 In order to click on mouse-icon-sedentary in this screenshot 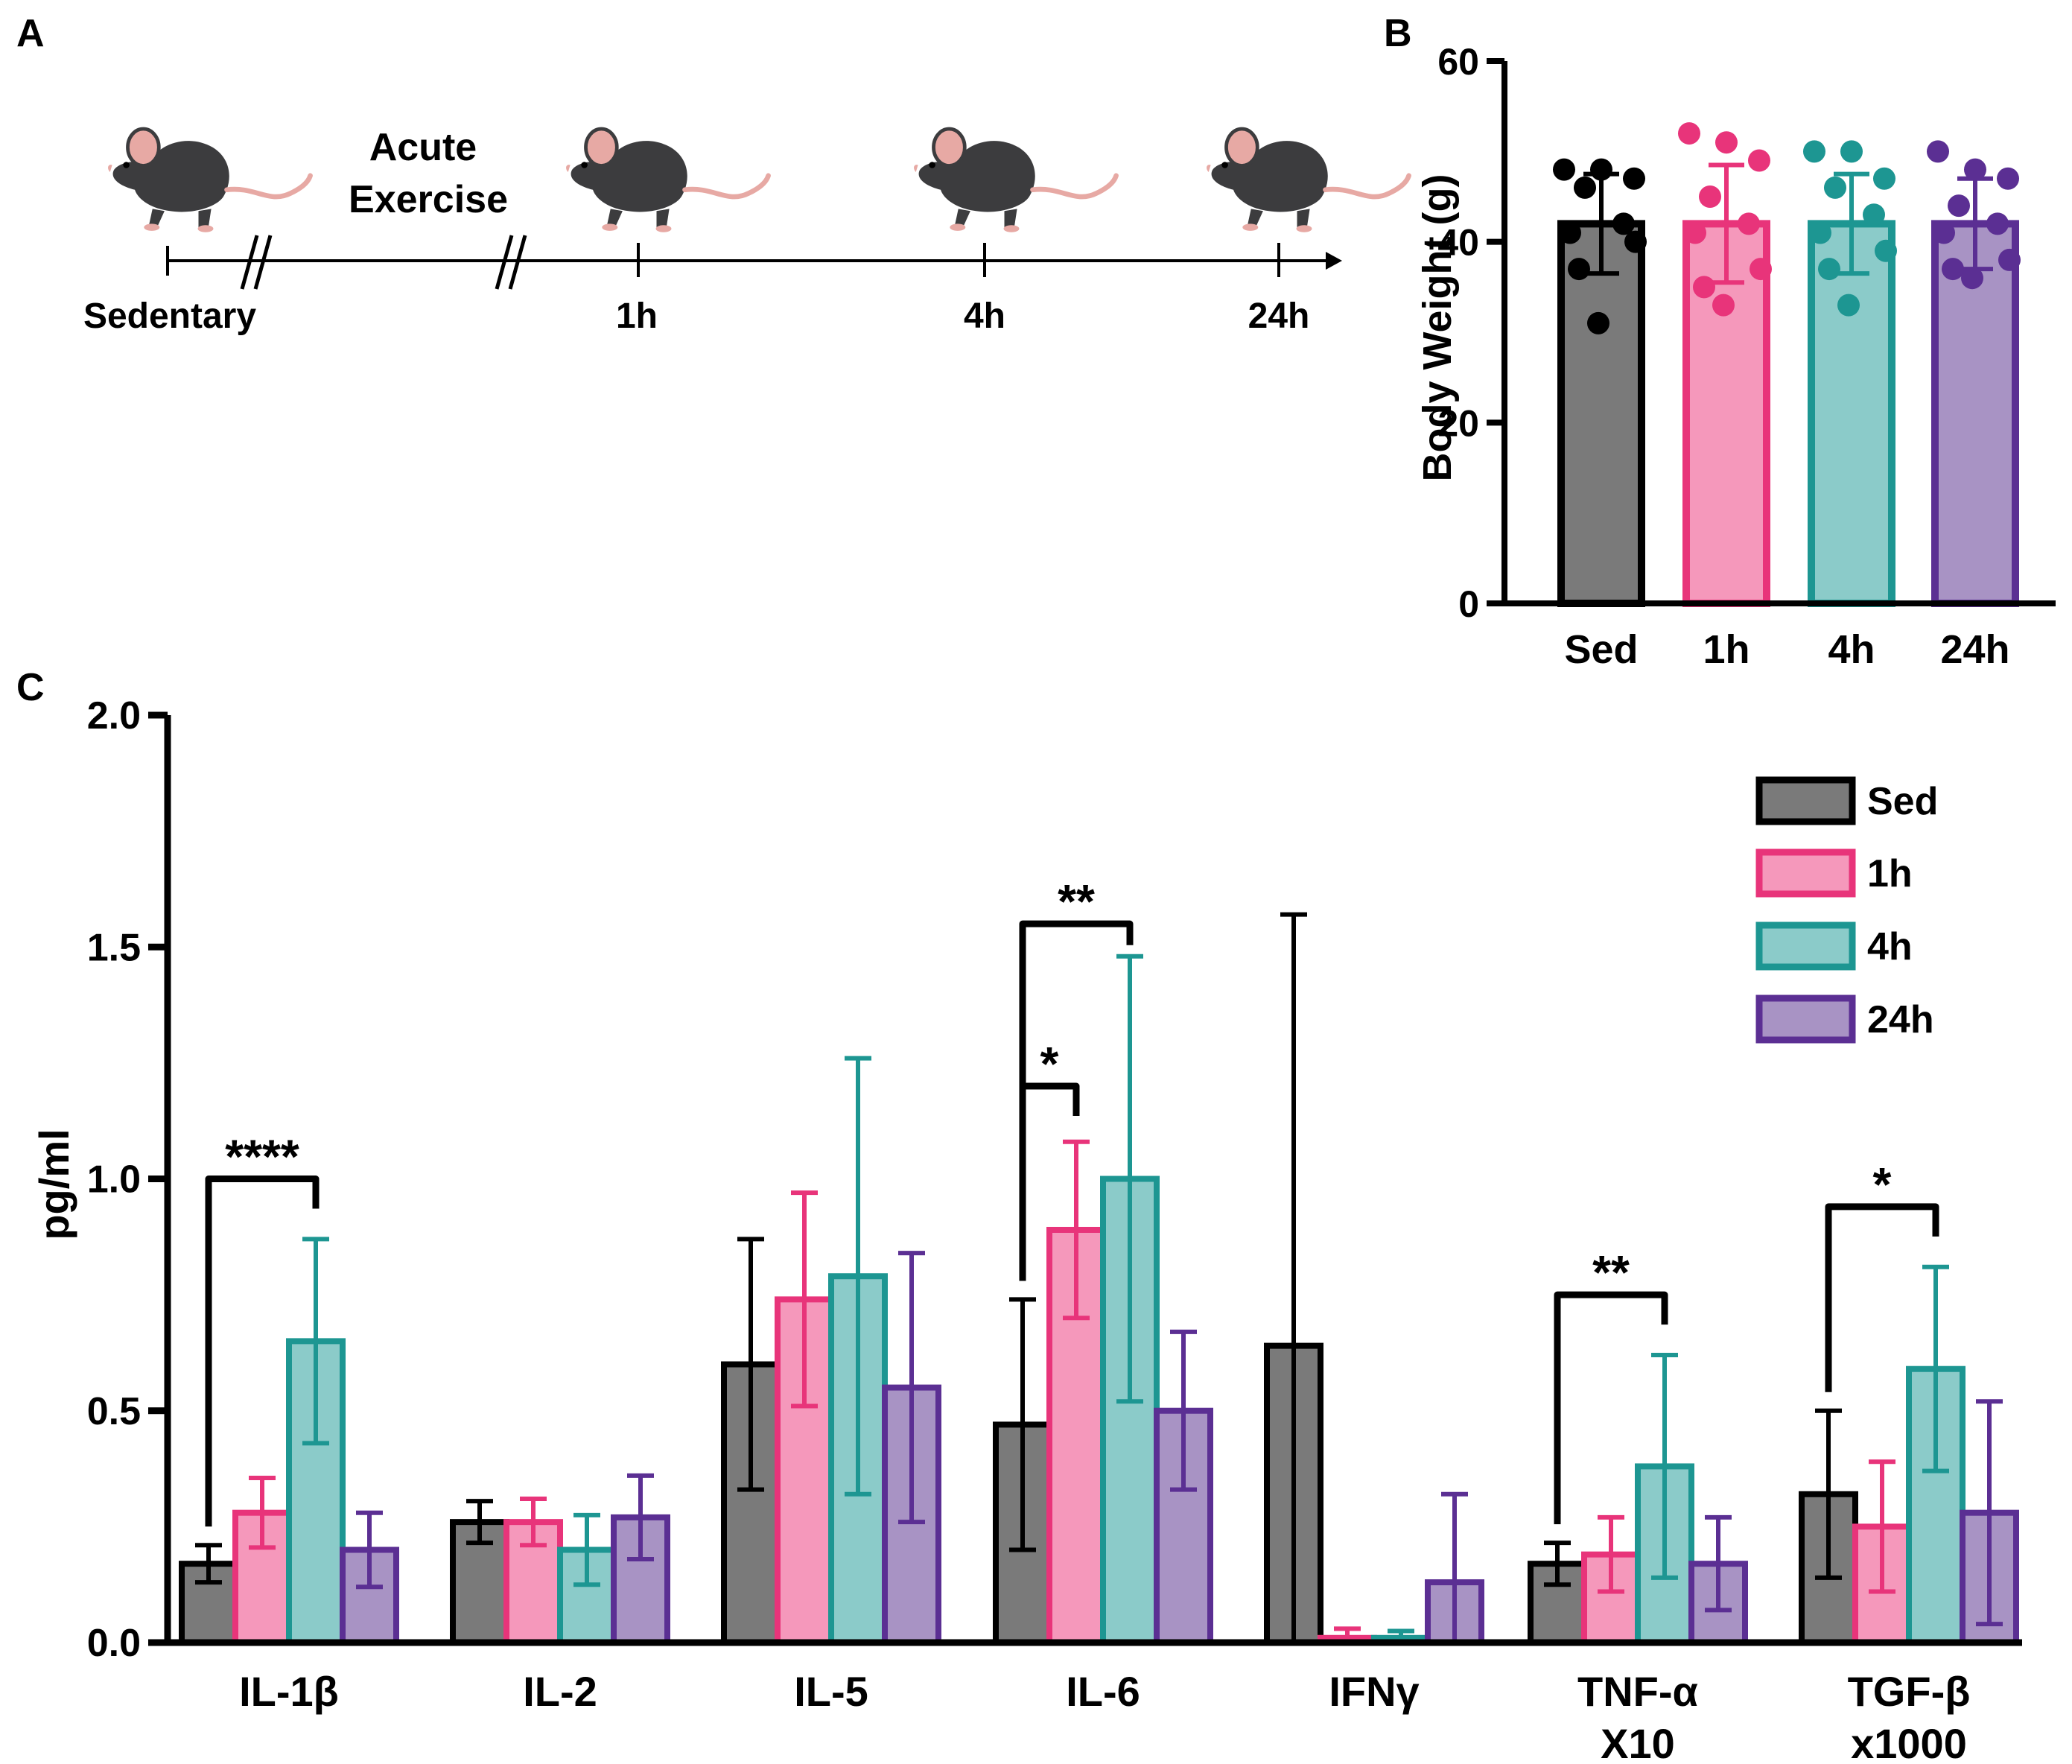, I will do `click(209, 181)`.